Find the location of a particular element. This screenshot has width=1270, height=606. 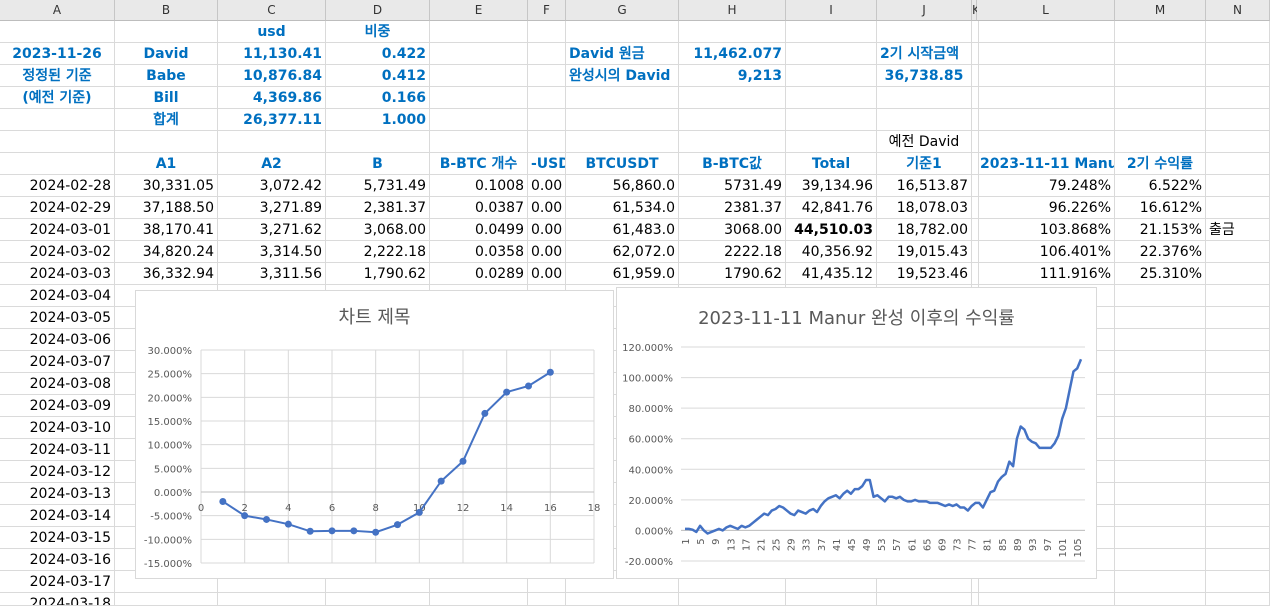

phase2-start-label: 2기 시작금액 is located at coordinates (924, 54).